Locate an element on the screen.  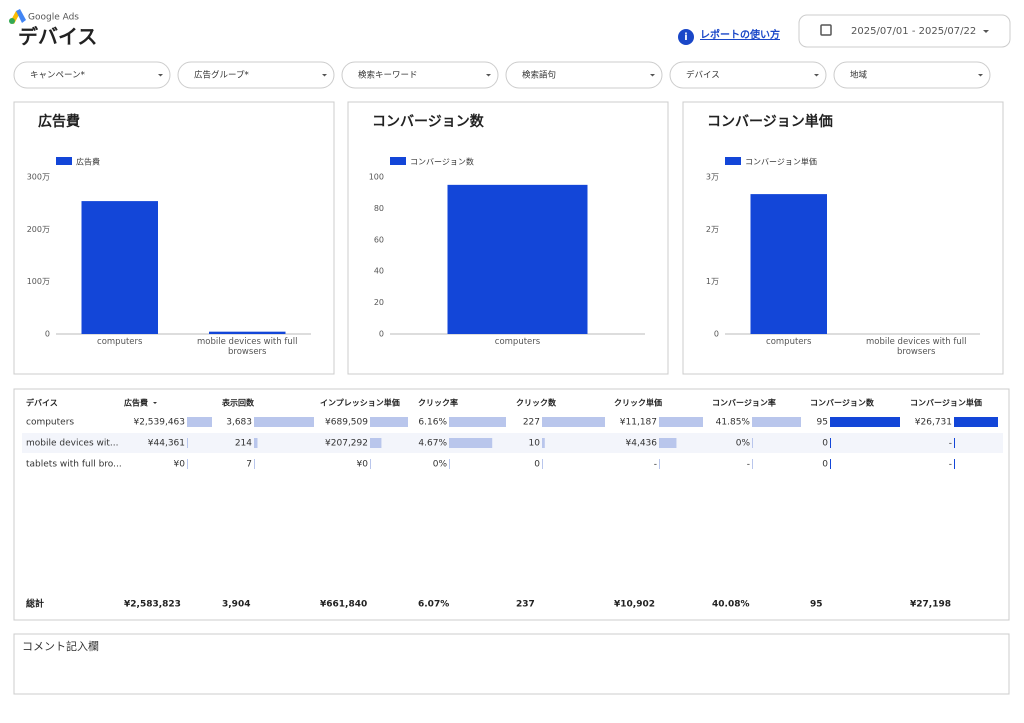
cell-value: ¥4,436 is located at coordinates (642, 444).